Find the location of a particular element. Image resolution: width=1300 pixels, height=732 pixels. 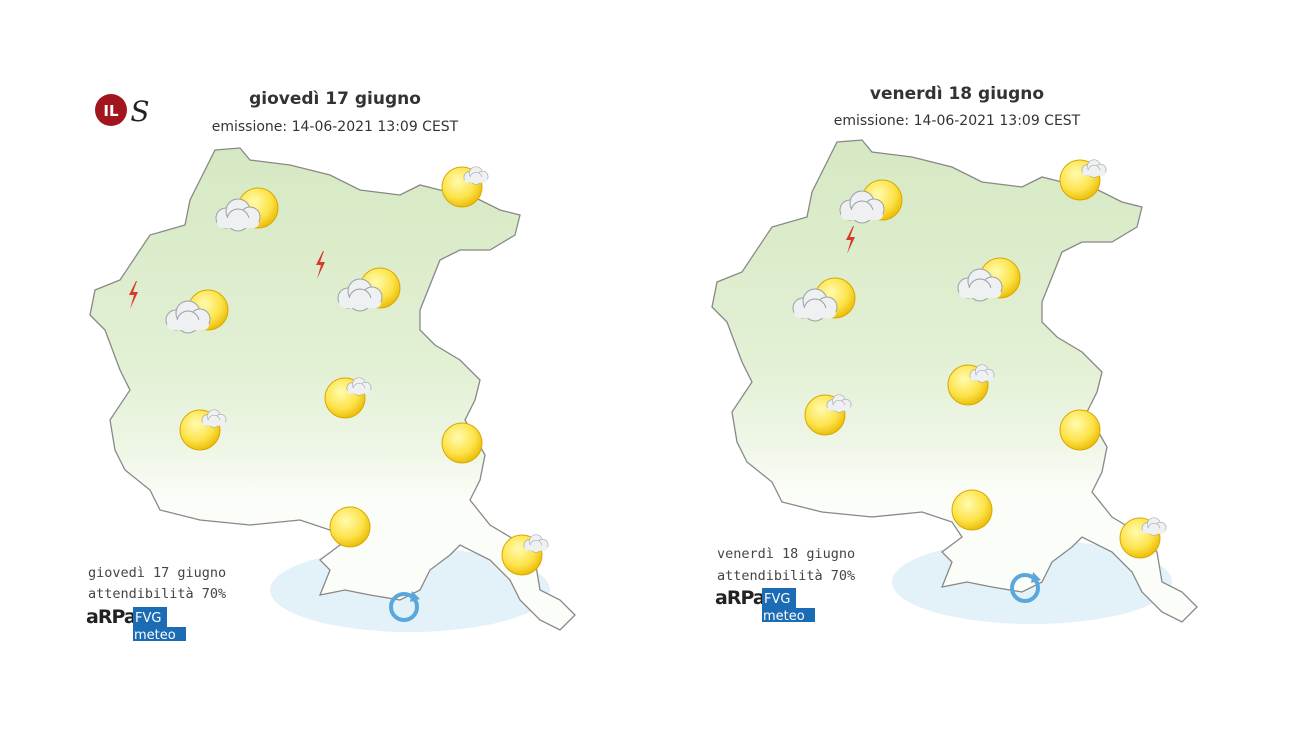

logo-letter: S is located at coordinates (139, 111).